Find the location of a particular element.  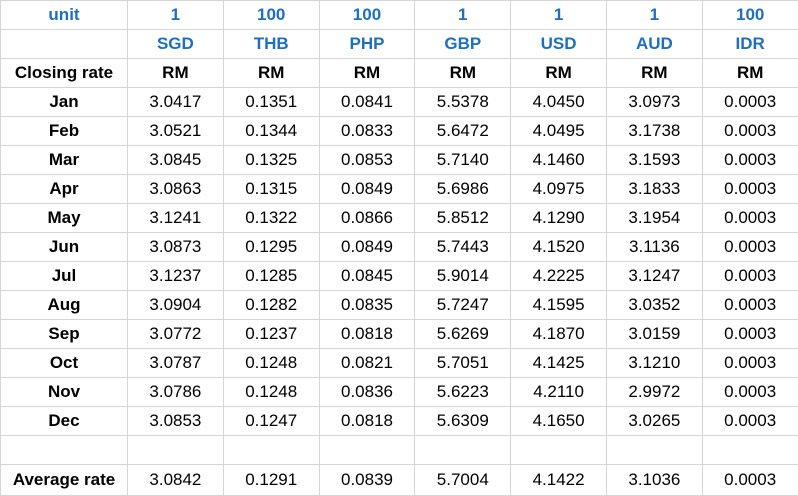

rate-cell: 4.1425 is located at coordinates (559, 363).